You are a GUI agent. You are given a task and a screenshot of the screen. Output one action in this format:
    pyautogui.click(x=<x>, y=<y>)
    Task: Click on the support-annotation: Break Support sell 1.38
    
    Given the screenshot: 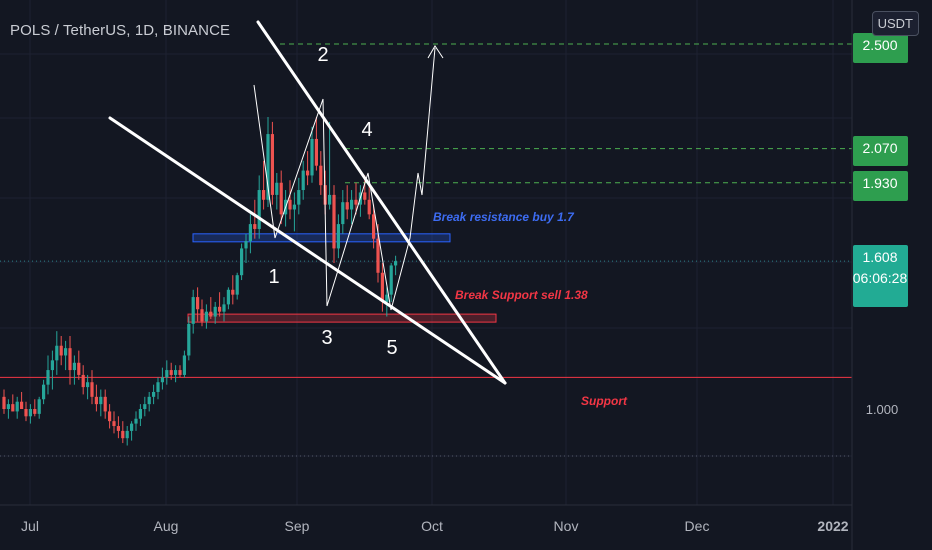 What is the action you would take?
    pyautogui.click(x=521, y=295)
    